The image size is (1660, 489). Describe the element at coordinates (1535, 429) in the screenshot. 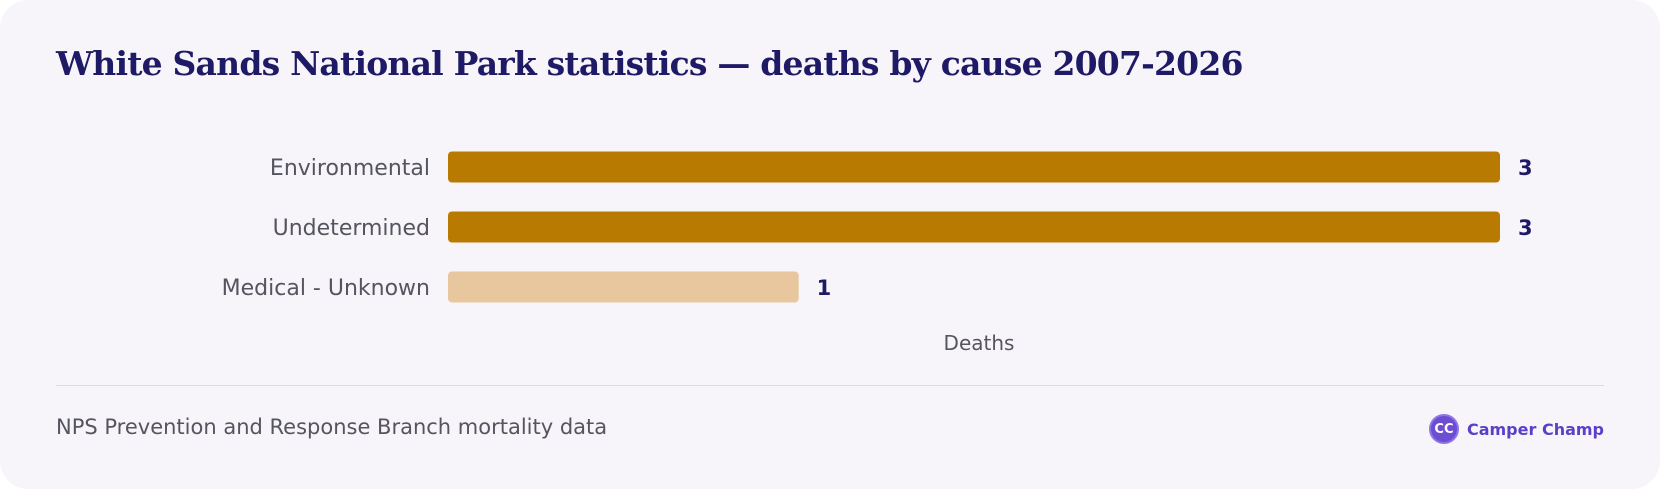

I see `brand-name: Camper Champ` at that location.